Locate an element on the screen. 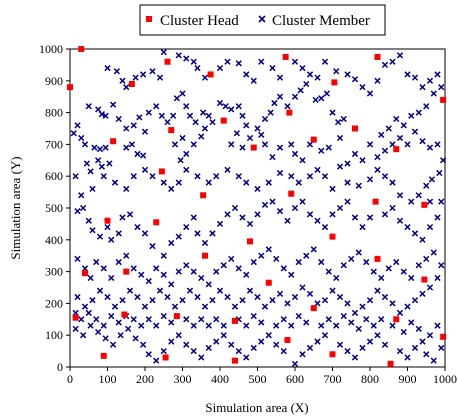  x-axis: 0 100 200 300 400 500 600 700 800 900 1000 is located at coordinates (262, 376).